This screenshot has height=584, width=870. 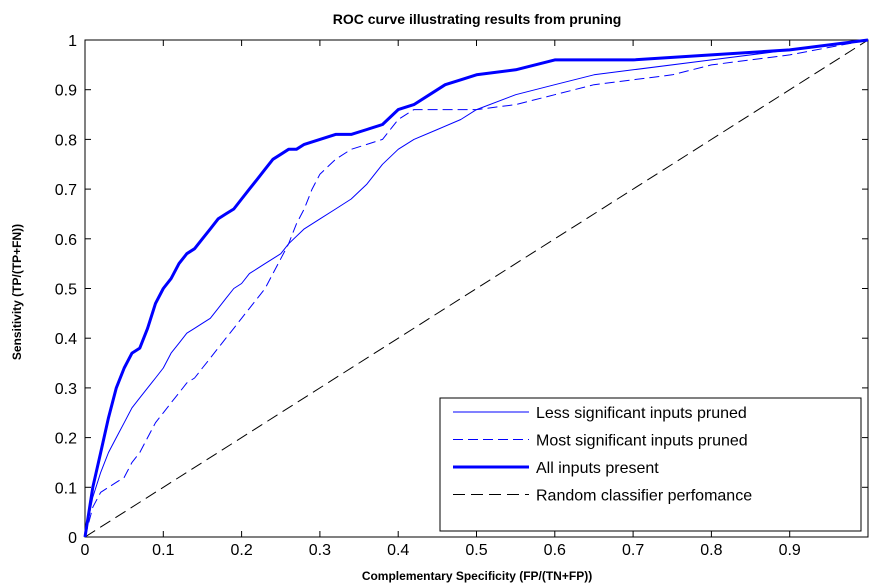 I want to click on y-tick-label: 0.7, so click(x=66, y=190).